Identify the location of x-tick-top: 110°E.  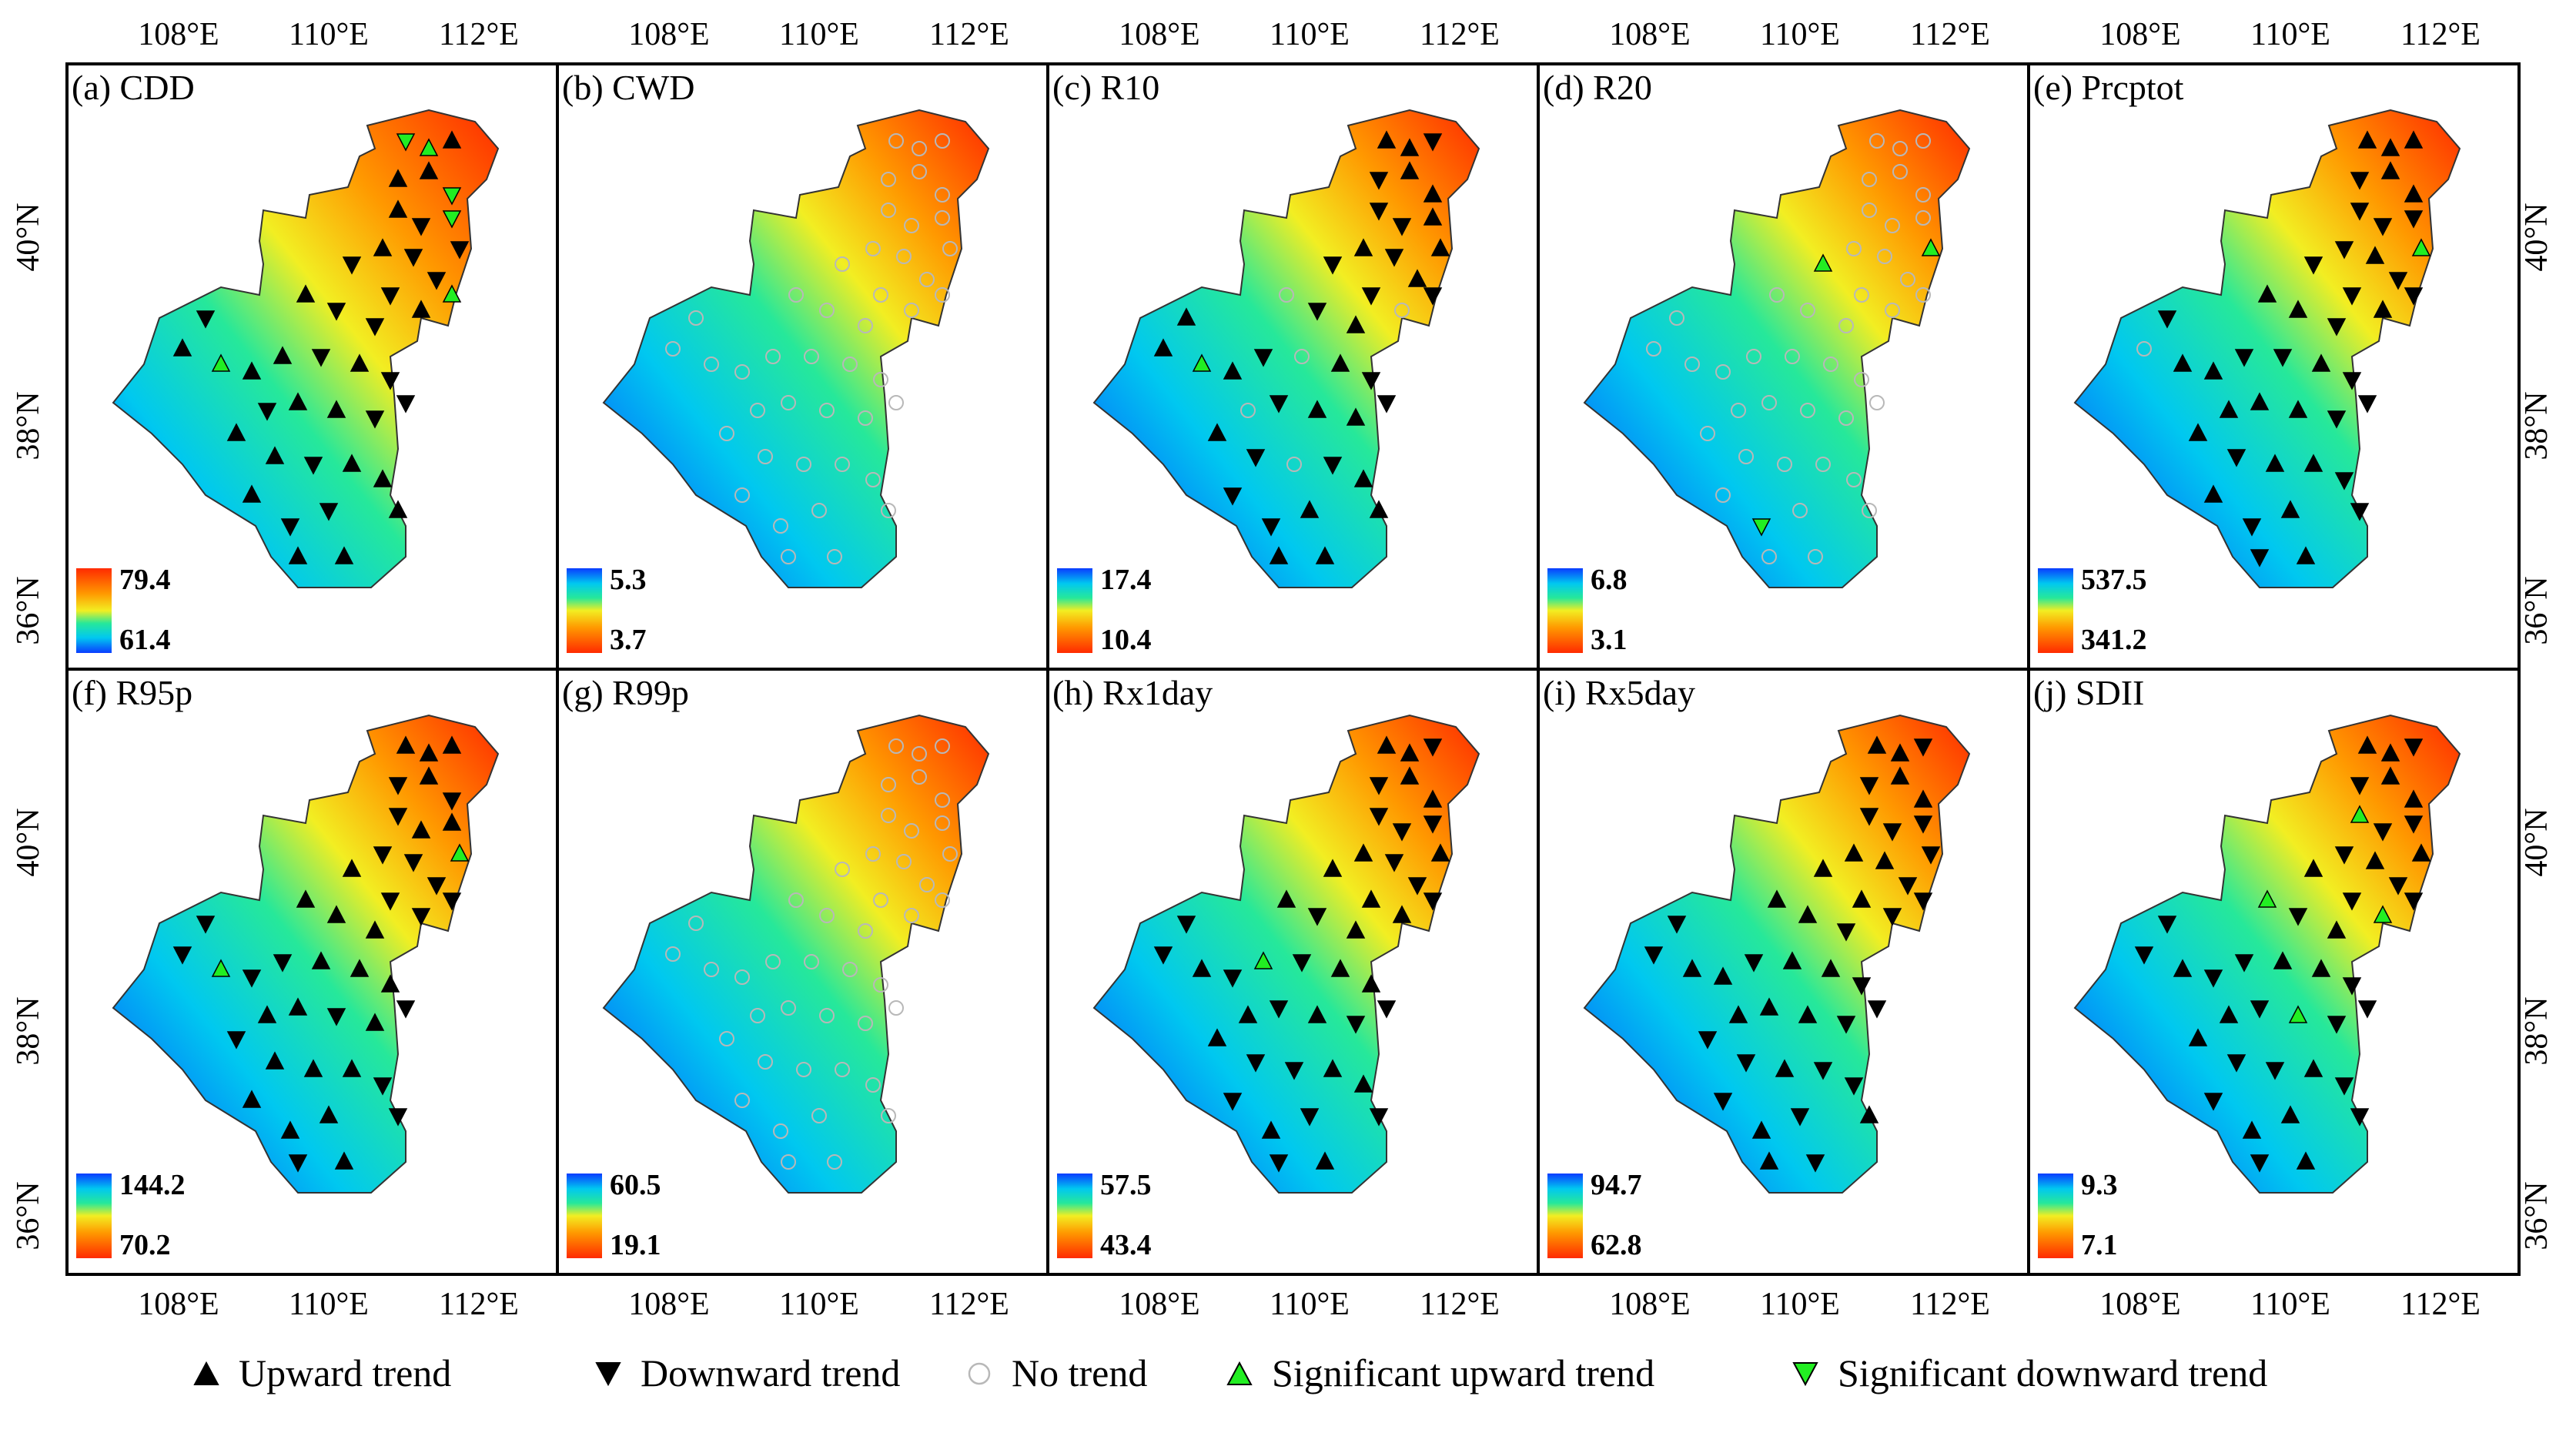
(819, 34).